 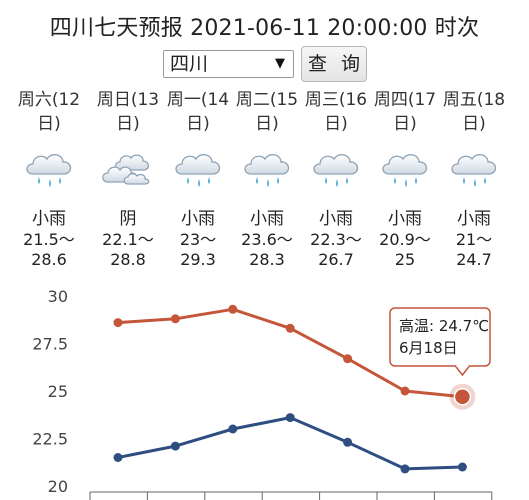 I want to click on region-select: 四川 ▼, so click(x=228, y=64).